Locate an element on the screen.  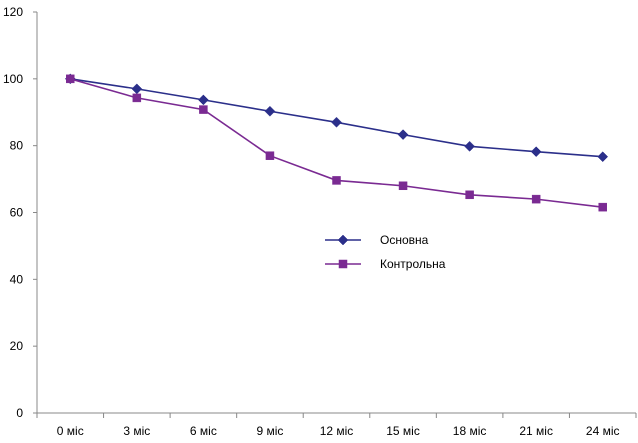
y-tick-label: 120 is located at coordinates (13, 12).